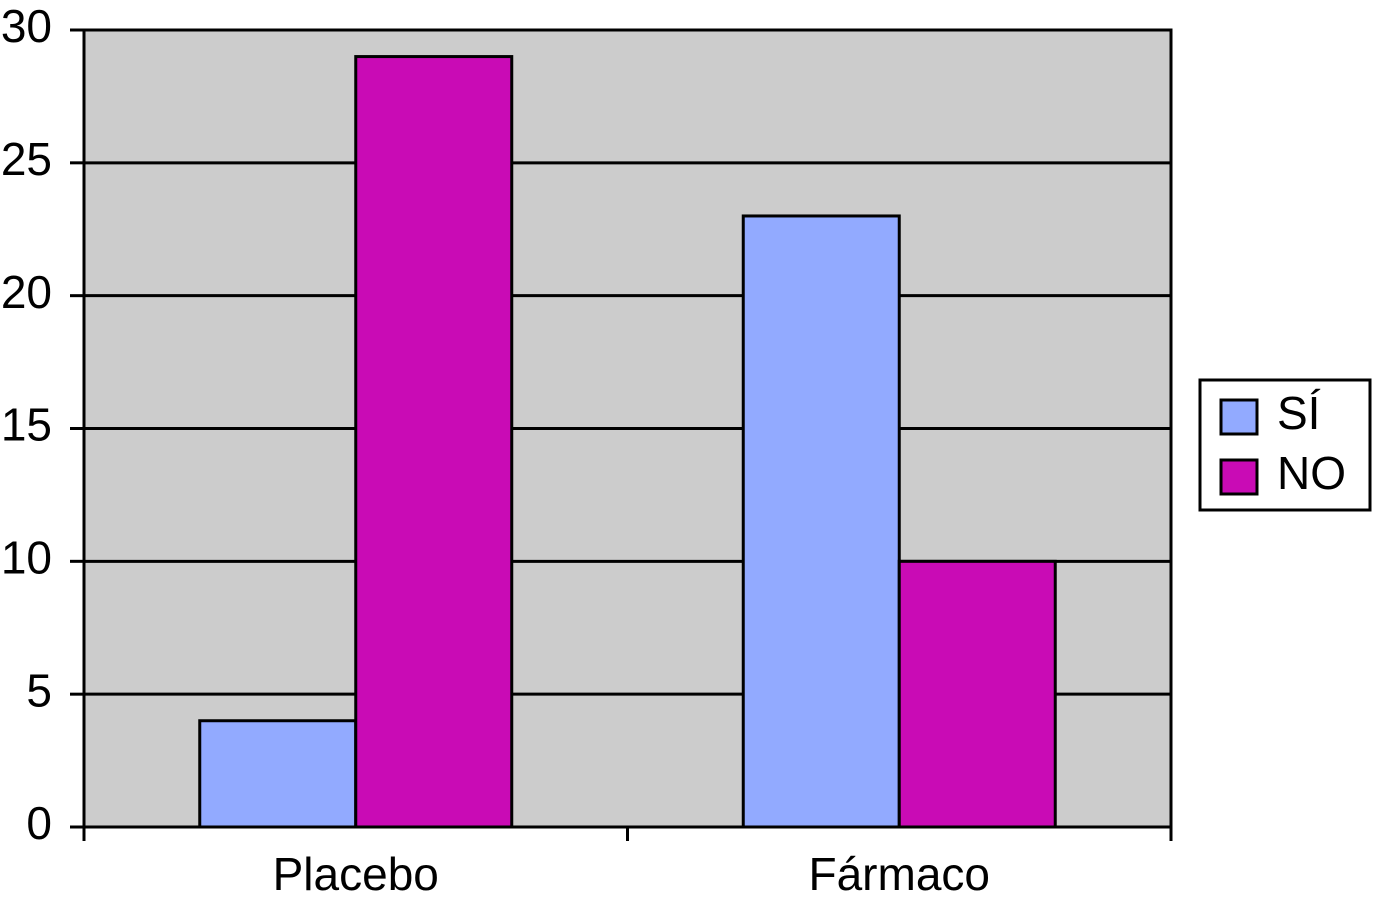 Image resolution: width=1375 pixels, height=924 pixels. What do you see at coordinates (1311, 473) in the screenshot?
I see `legend-label: NO` at bounding box center [1311, 473].